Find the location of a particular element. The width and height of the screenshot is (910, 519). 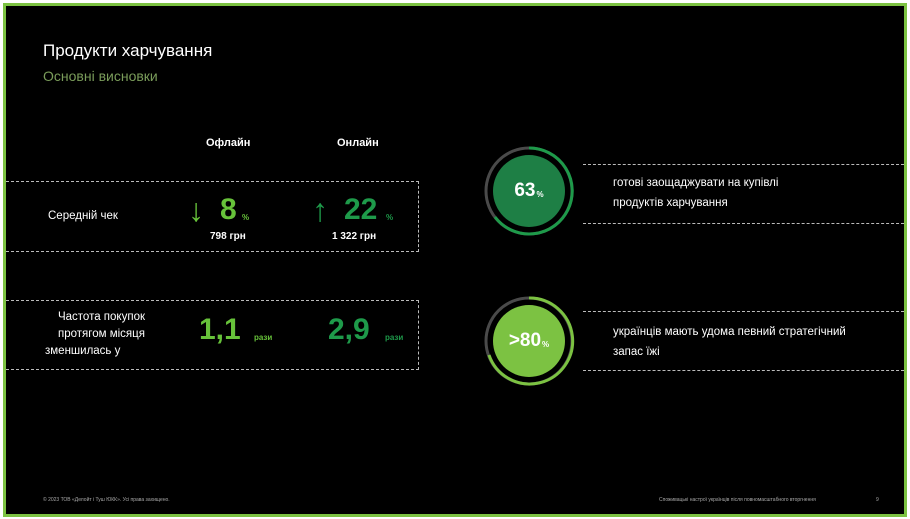

stat-circle-80: >80% is located at coordinates (529, 341).